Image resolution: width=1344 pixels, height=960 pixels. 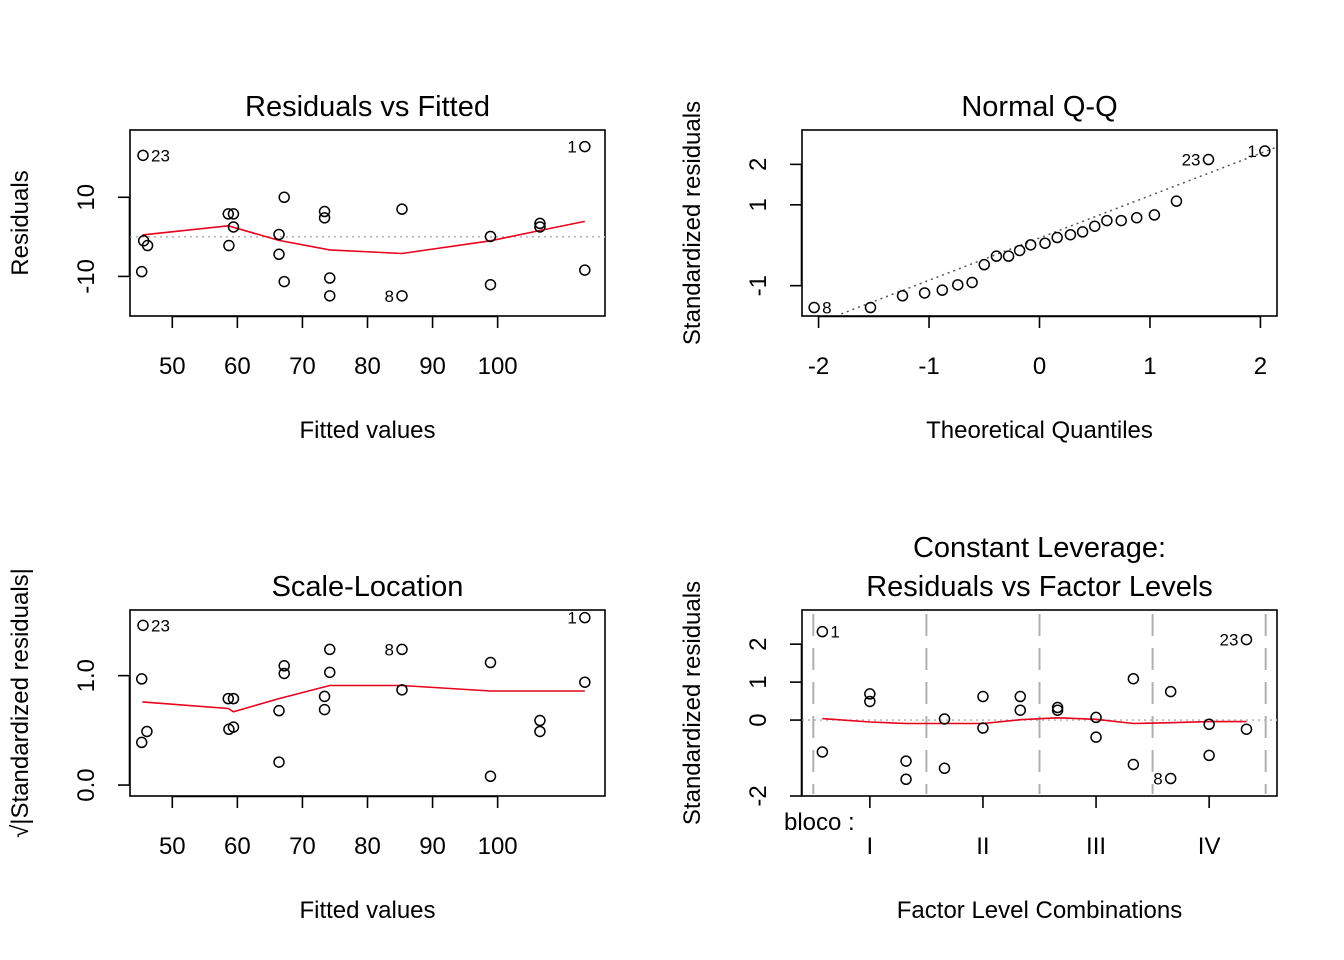 What do you see at coordinates (20, 703) in the screenshot?
I see `y-axis-label: √|Standardized residuals|` at bounding box center [20, 703].